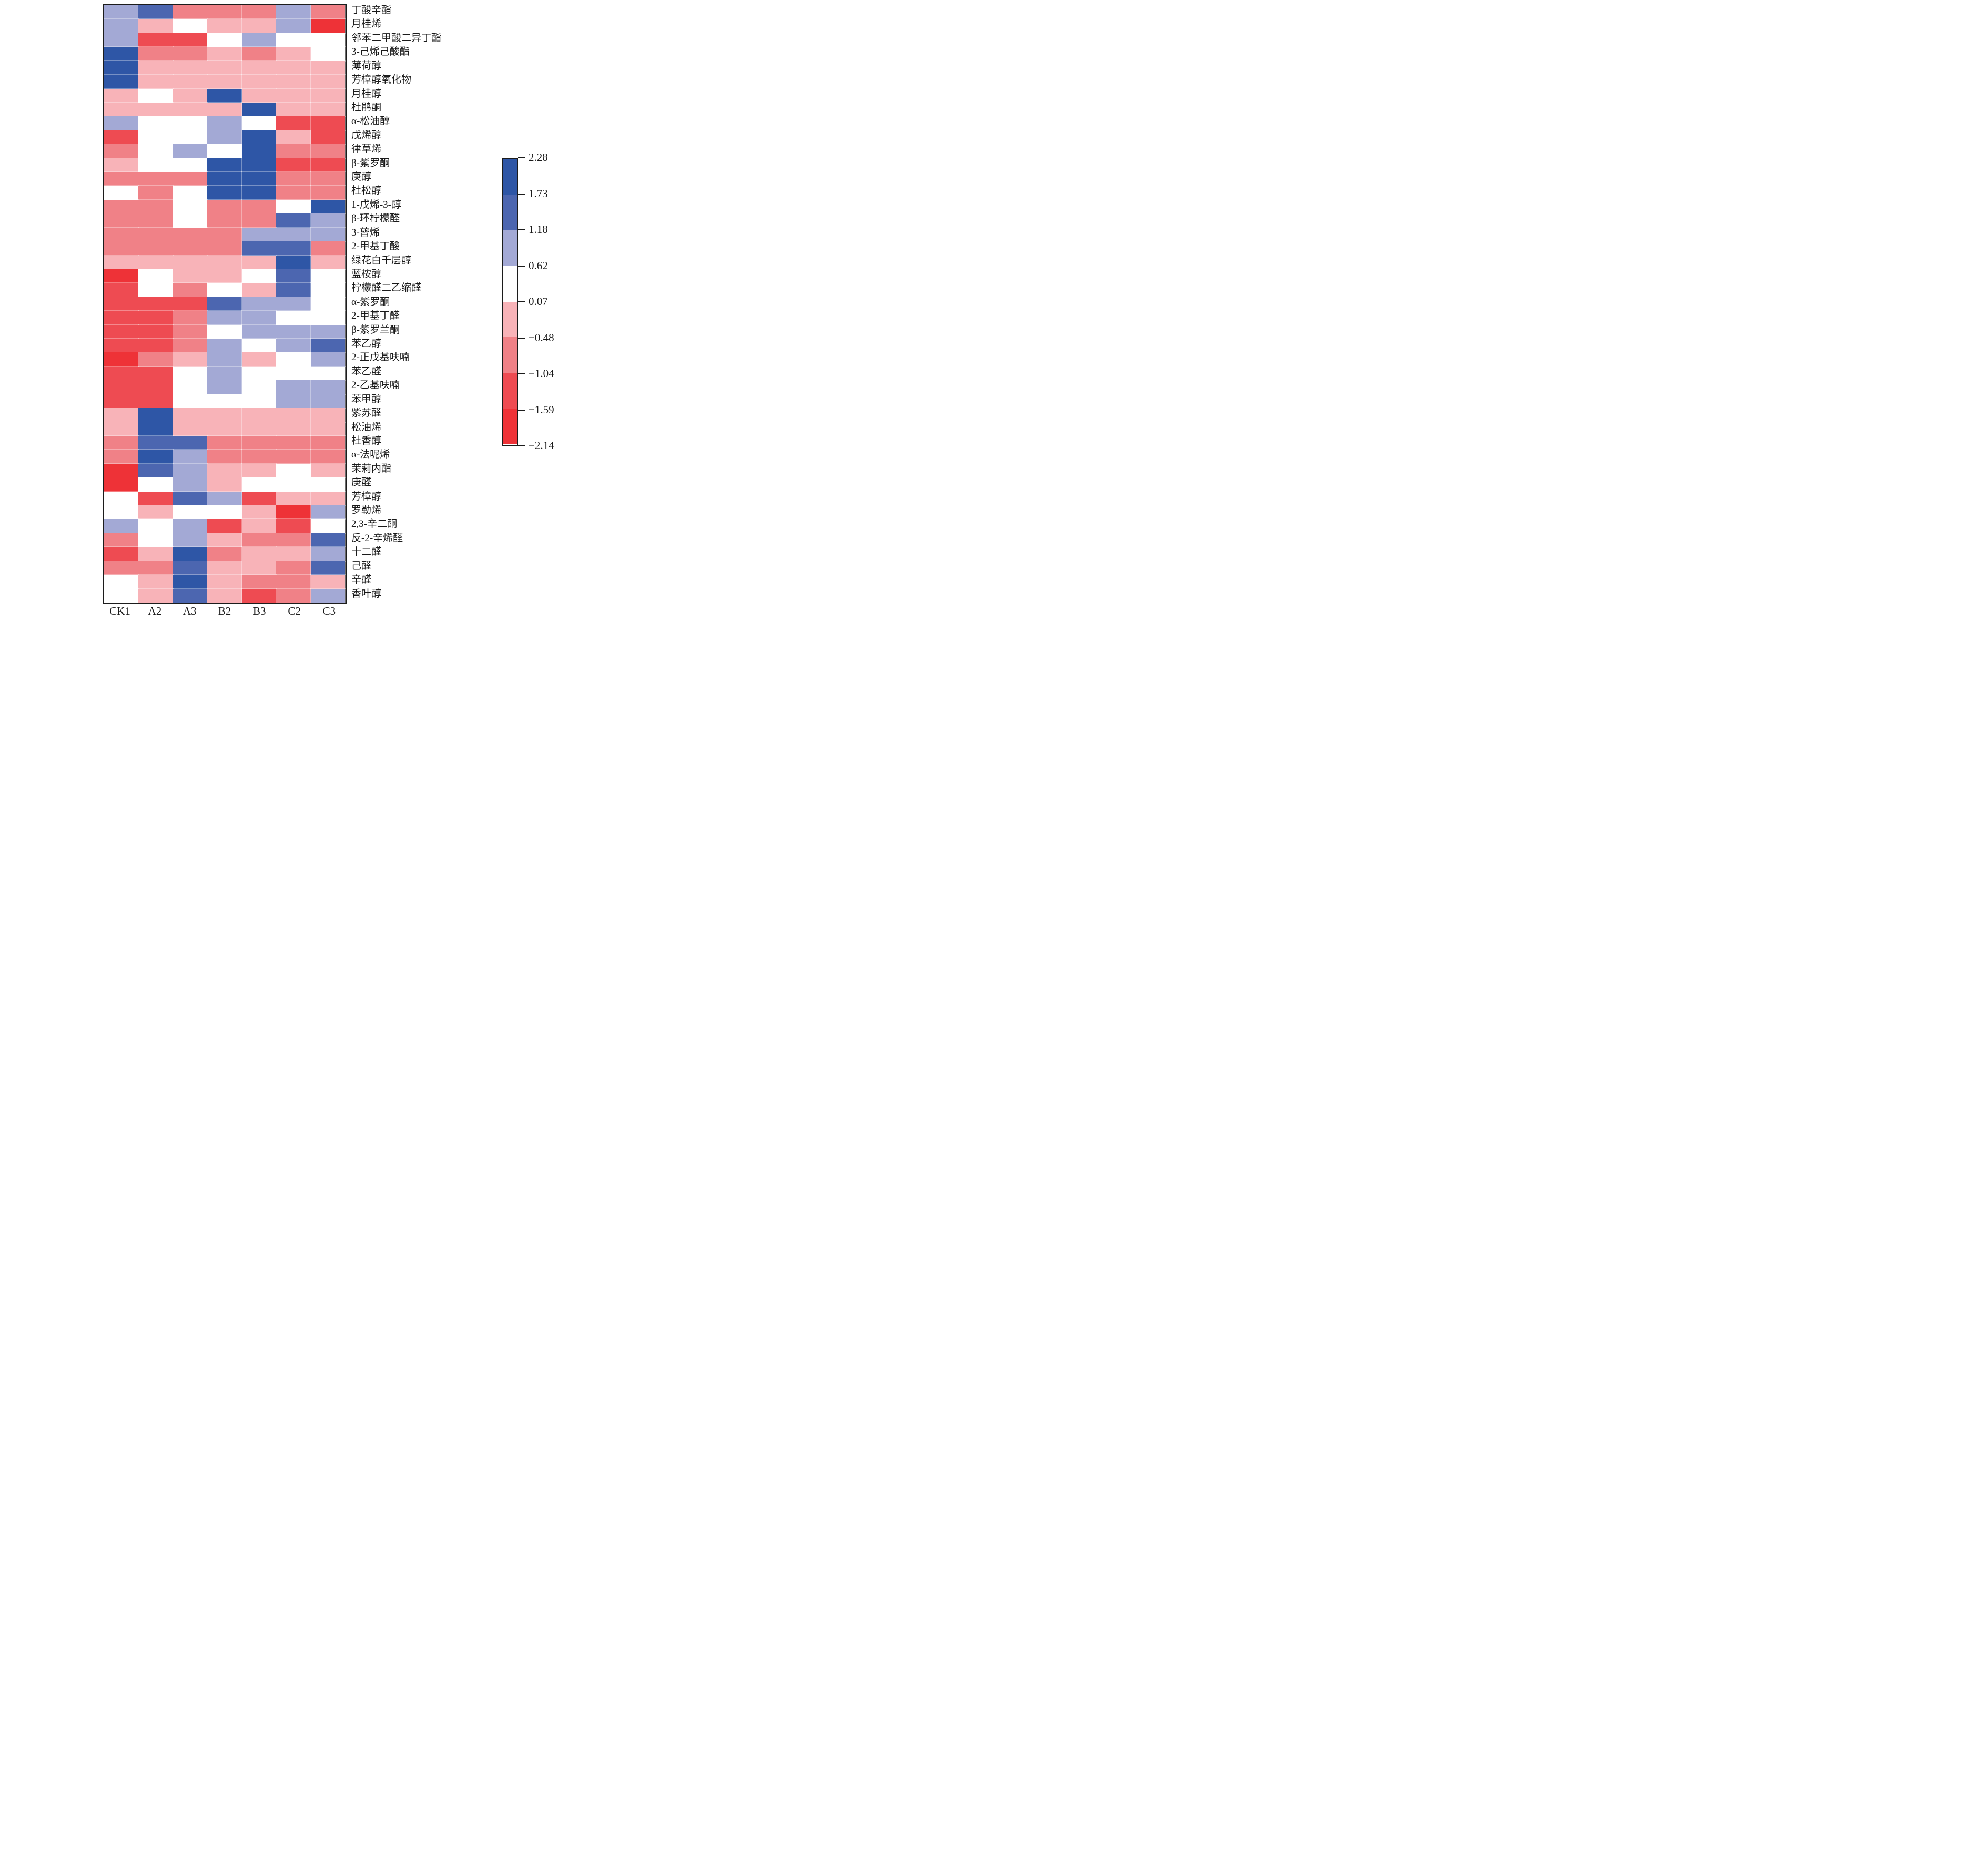 This screenshot has height=1862, width=1988. What do you see at coordinates (386, 288) in the screenshot?
I see `row-label: 柠檬醛二乙缩醛` at bounding box center [386, 288].